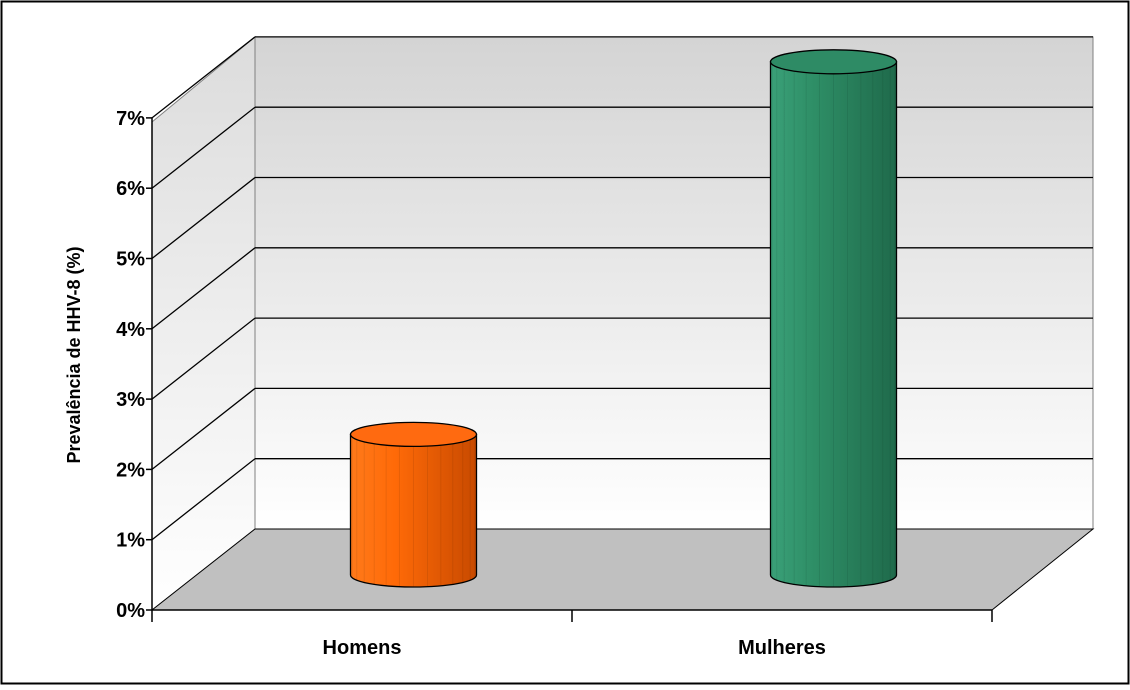 The height and width of the screenshot is (690, 1130). What do you see at coordinates (362, 648) in the screenshot?
I see `x-category-label: Homens` at bounding box center [362, 648].